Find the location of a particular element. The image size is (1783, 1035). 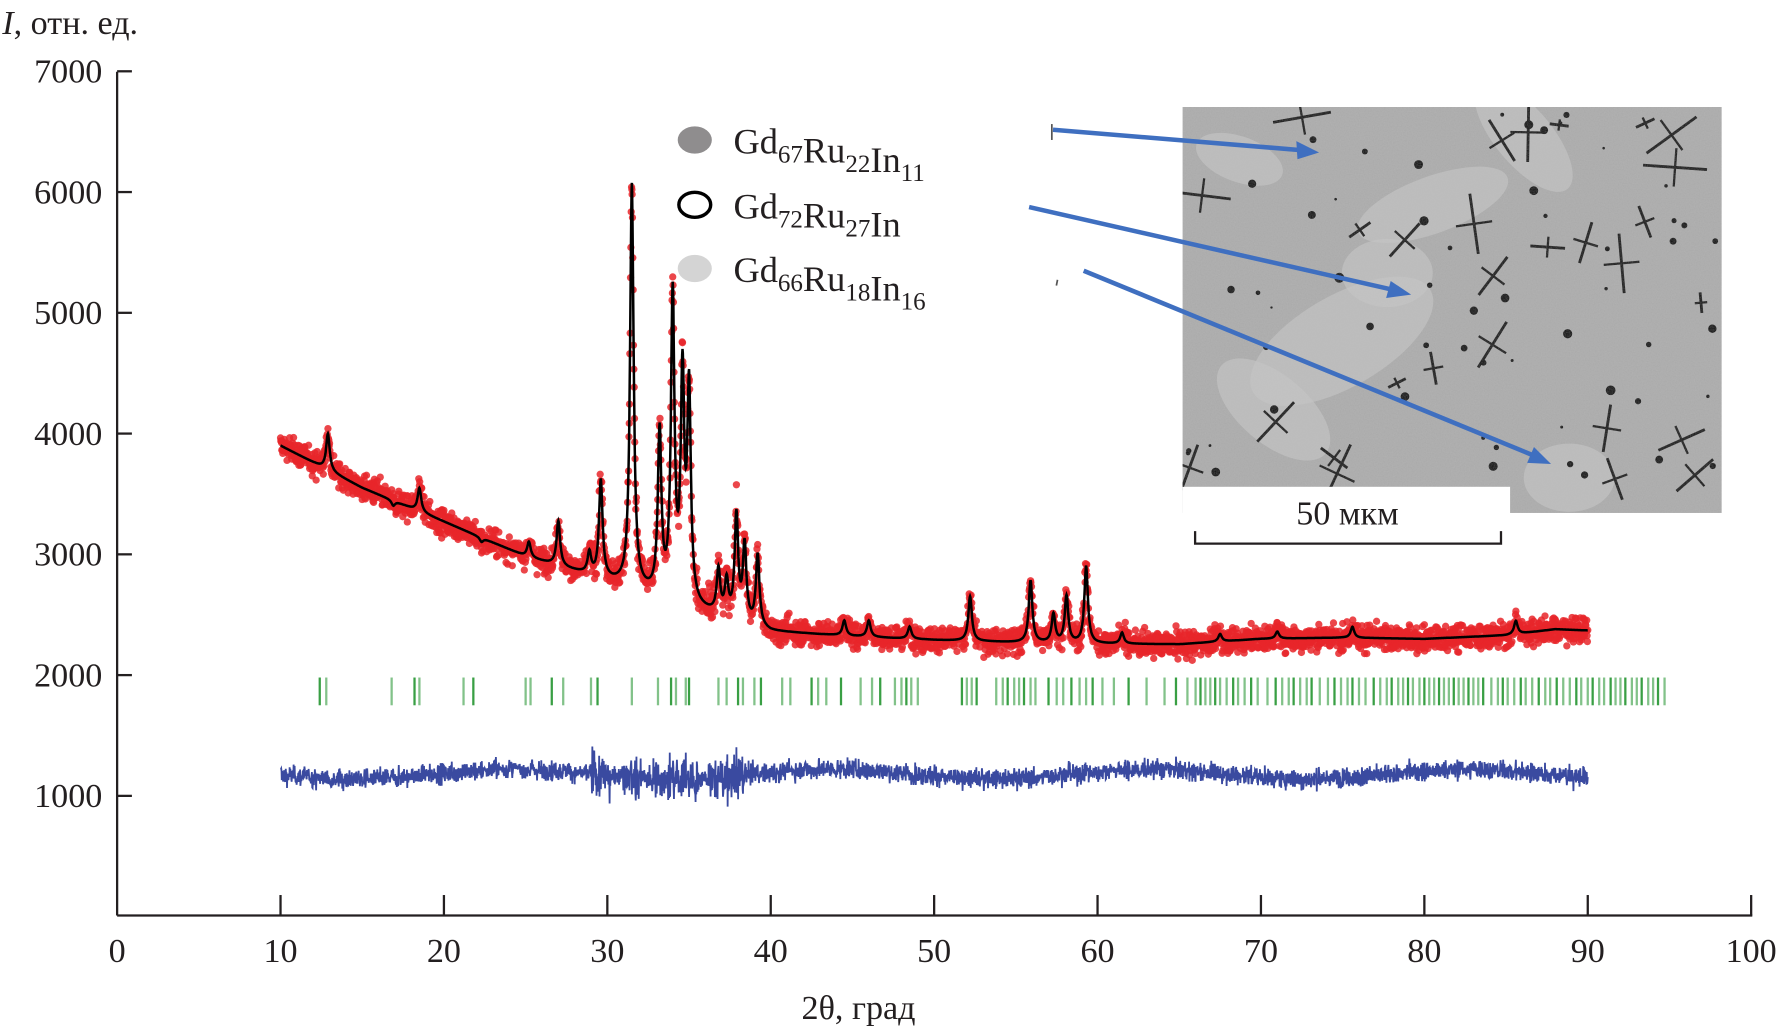

x-axis-label: 2θ, град is located at coordinates (859, 1008).